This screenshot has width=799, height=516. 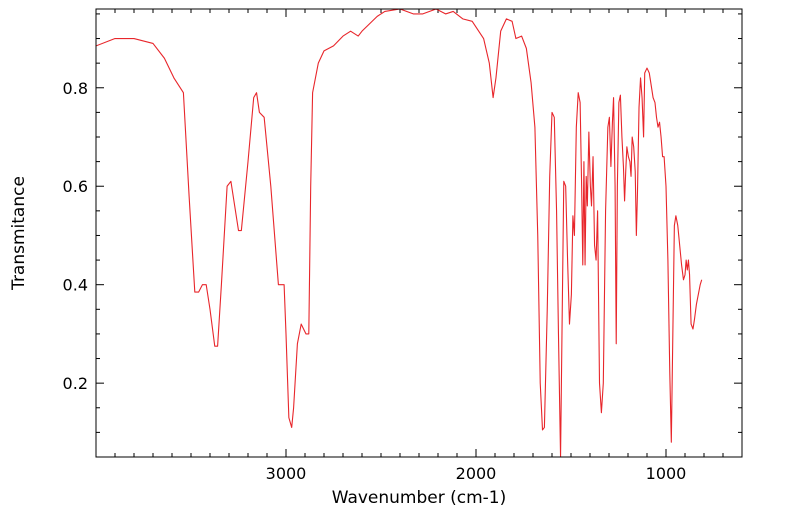 I want to click on y-tick-label-0.8: 0.8, so click(x=75, y=88).